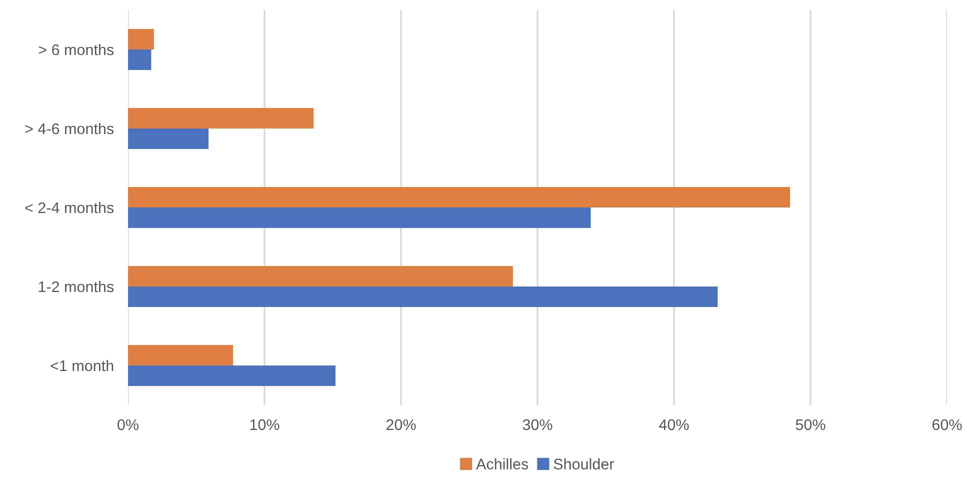  I want to click on x-tick-label: 20%, so click(401, 424).